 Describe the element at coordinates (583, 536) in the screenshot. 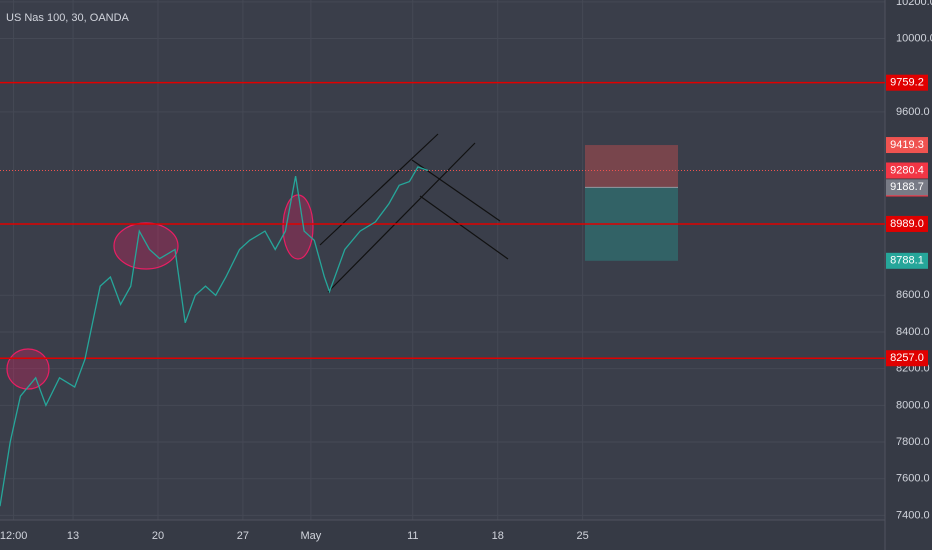

I see `x-tick-label: 25` at that location.